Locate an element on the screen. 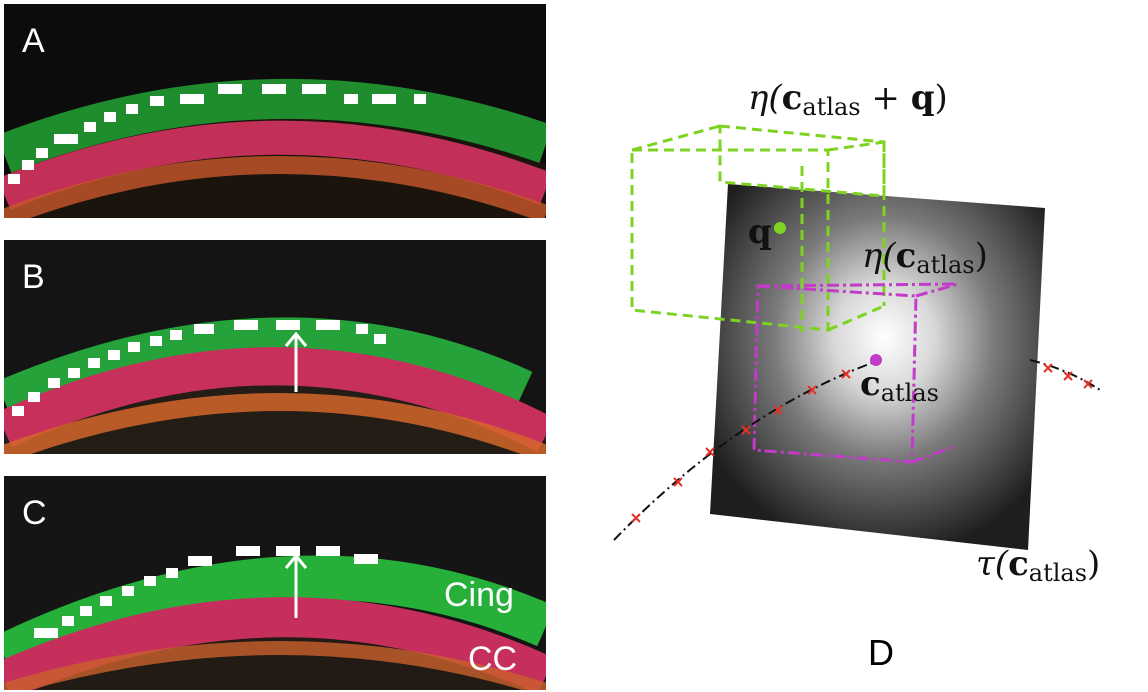 The height and width of the screenshot is (692, 1148). c-atlas-point is located at coordinates (876, 360).